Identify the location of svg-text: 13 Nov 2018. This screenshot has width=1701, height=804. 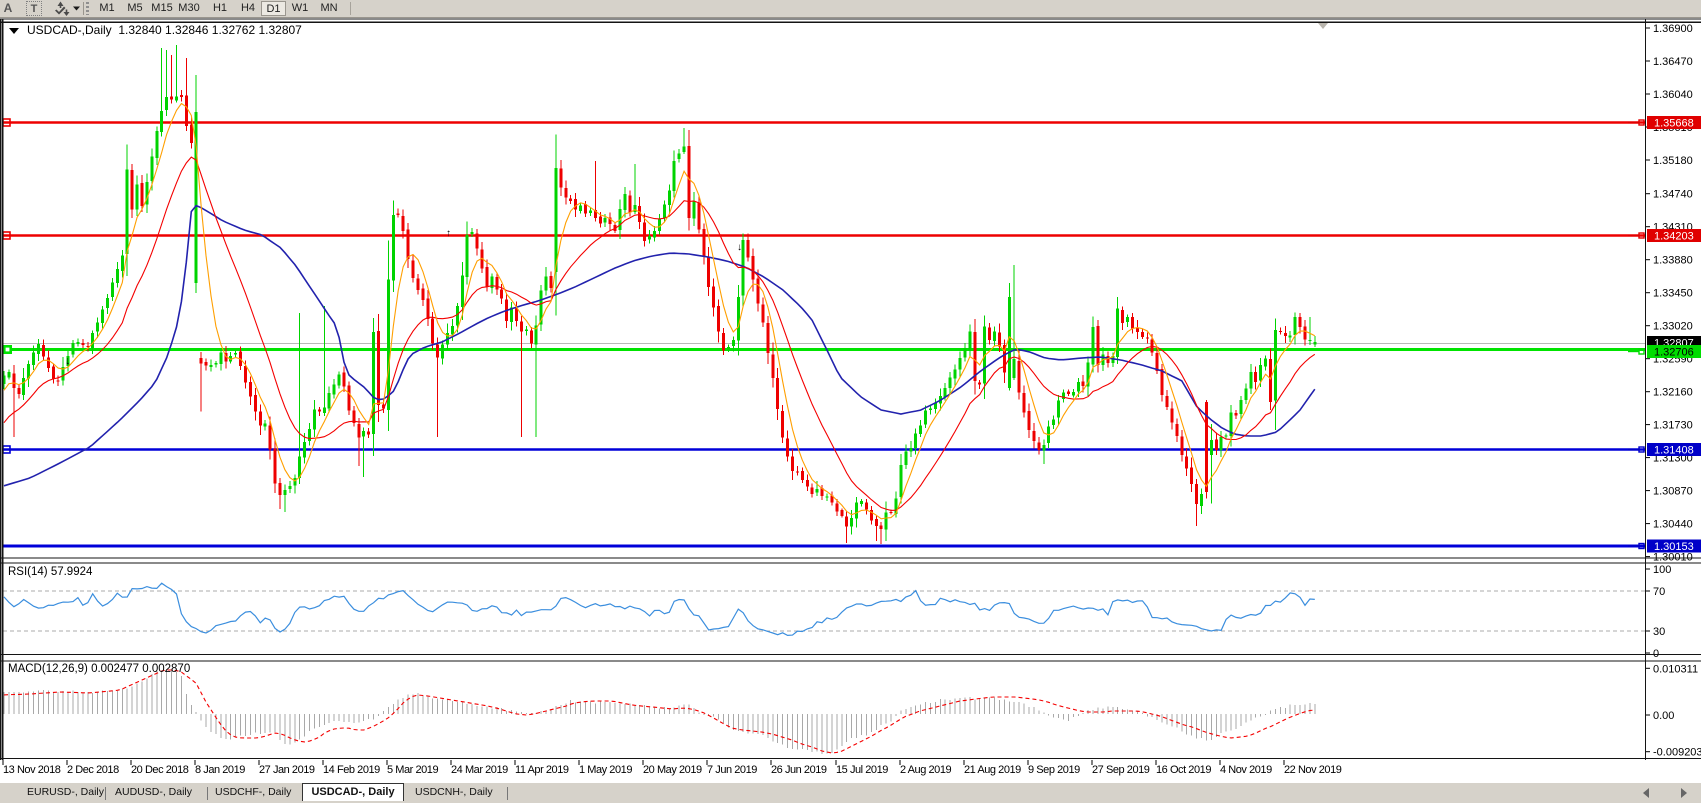
(32, 770).